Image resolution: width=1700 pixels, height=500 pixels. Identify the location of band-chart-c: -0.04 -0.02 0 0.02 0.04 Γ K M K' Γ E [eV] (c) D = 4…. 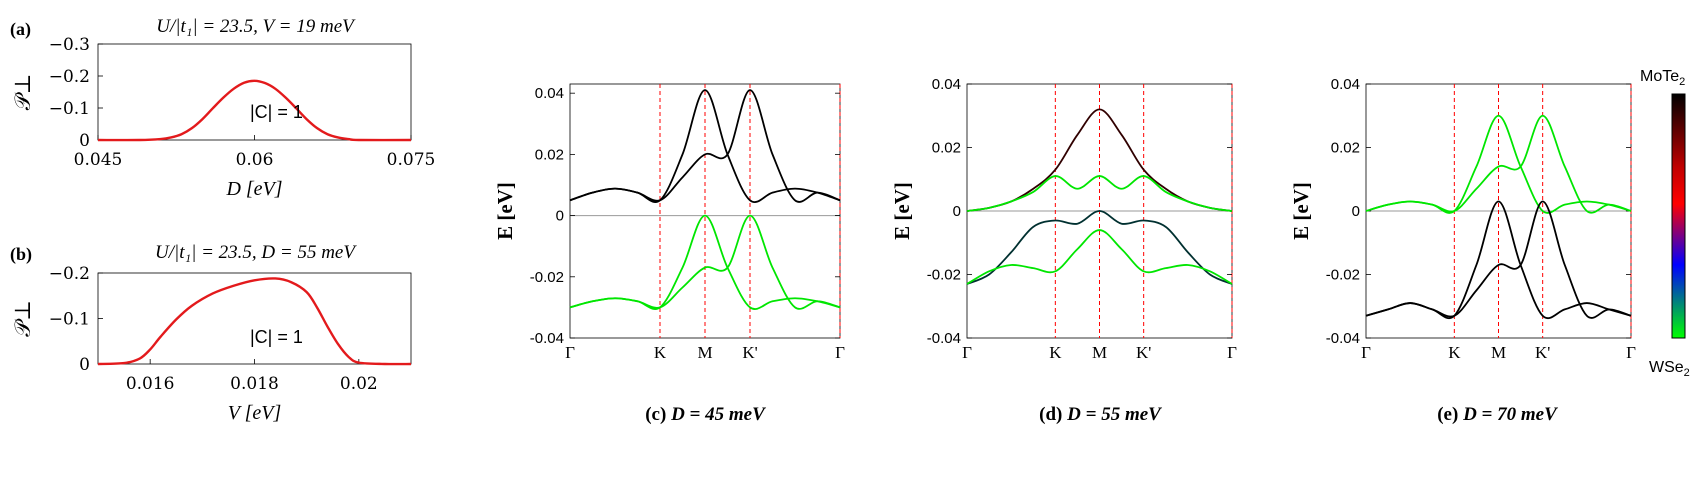
(669, 254).